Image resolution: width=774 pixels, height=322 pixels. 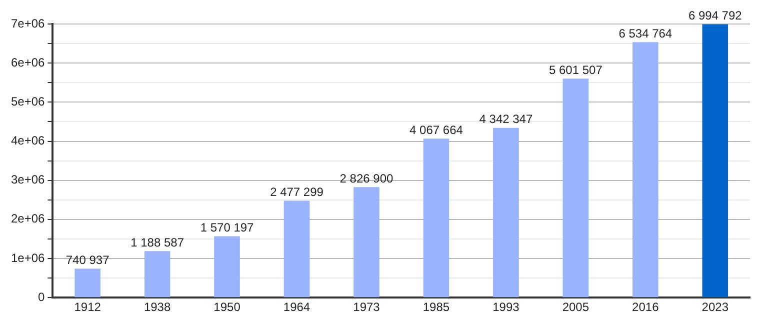 What do you see at coordinates (42, 297) in the screenshot?
I see `y-tick-label: 0` at bounding box center [42, 297].